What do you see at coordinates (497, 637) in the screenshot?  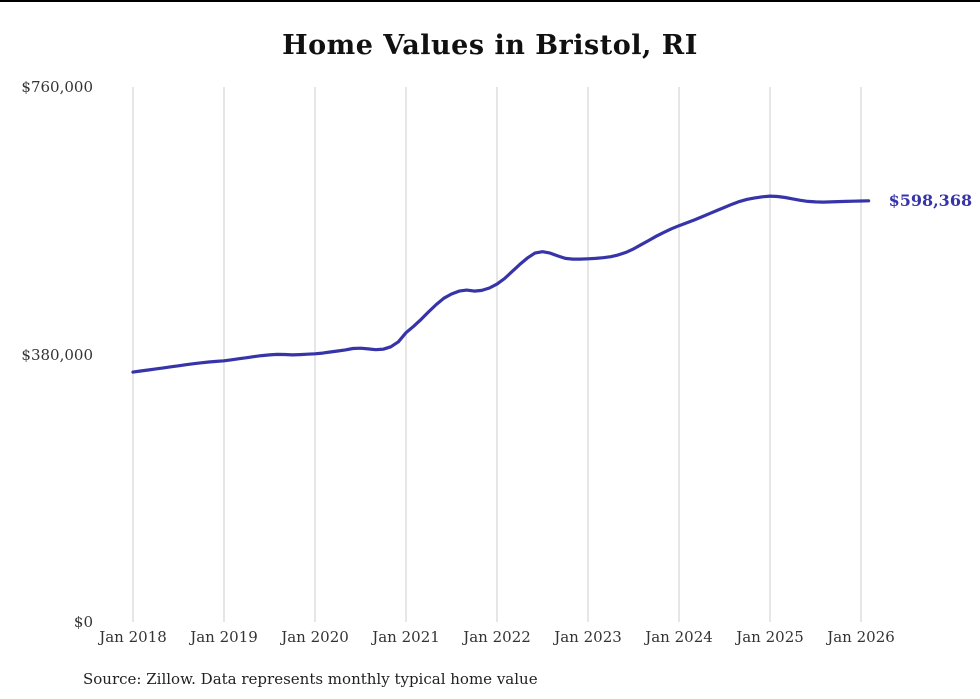 I see `x-tick-label: Jan 2022` at bounding box center [497, 637].